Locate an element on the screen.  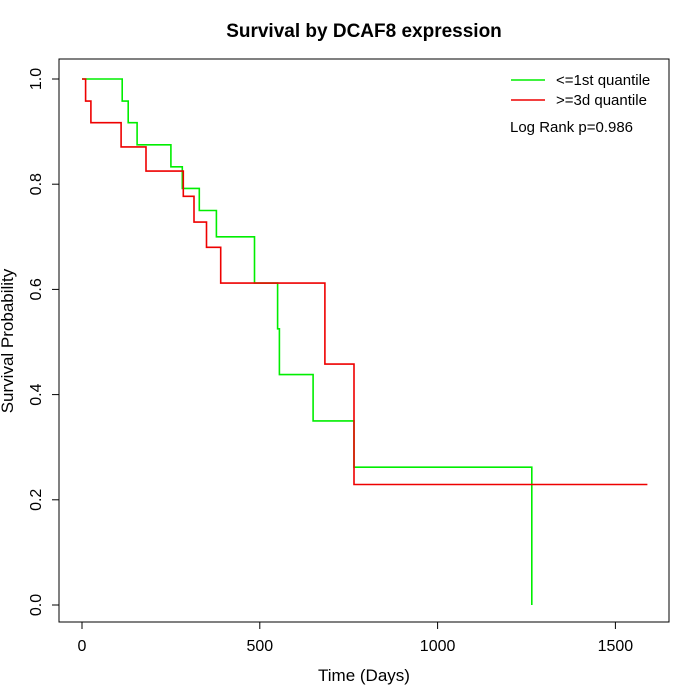
log-rank-annotation: Log Rank p=0.986 is located at coordinates (571, 127).